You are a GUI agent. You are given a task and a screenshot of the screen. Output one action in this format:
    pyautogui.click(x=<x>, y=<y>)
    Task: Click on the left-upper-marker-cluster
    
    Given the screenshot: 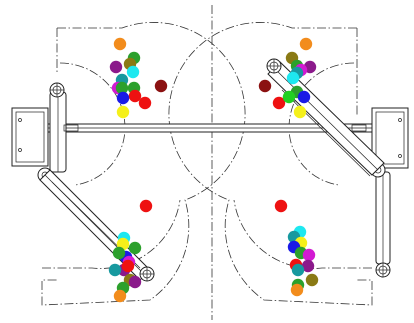 What is the action you would take?
    pyautogui.click(x=138, y=78)
    